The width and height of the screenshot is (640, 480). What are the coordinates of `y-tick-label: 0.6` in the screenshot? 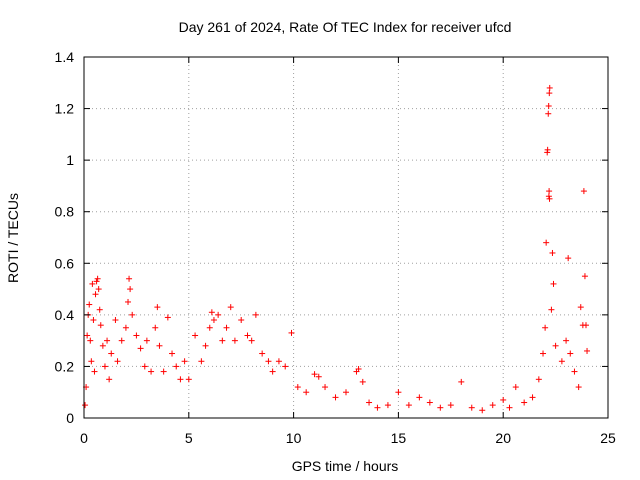 It's located at (65, 263).